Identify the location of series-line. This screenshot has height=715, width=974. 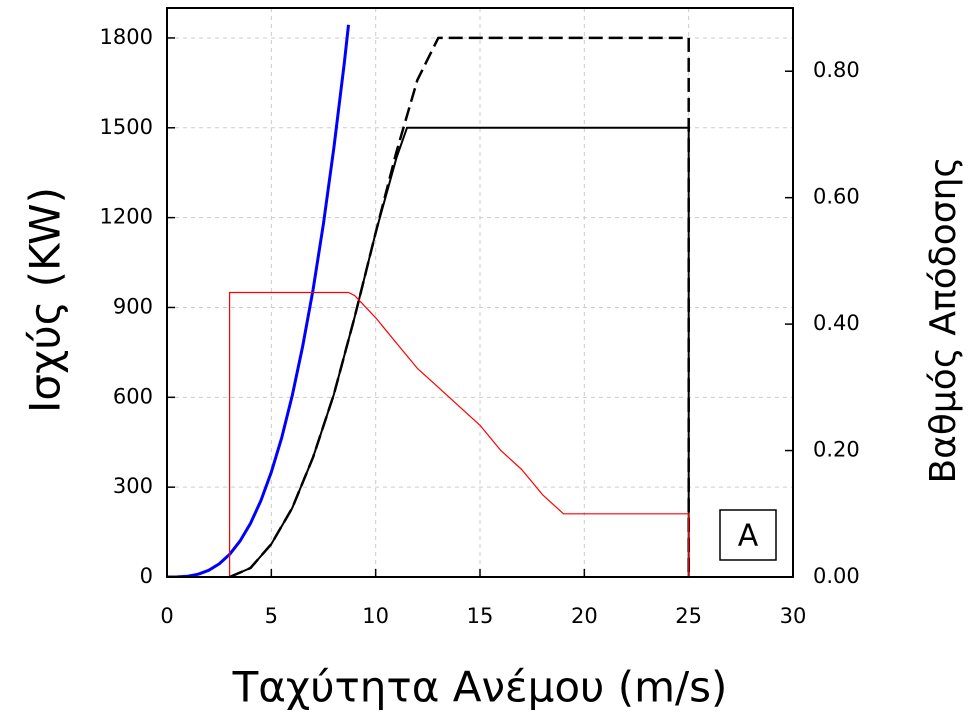
(258, 300).